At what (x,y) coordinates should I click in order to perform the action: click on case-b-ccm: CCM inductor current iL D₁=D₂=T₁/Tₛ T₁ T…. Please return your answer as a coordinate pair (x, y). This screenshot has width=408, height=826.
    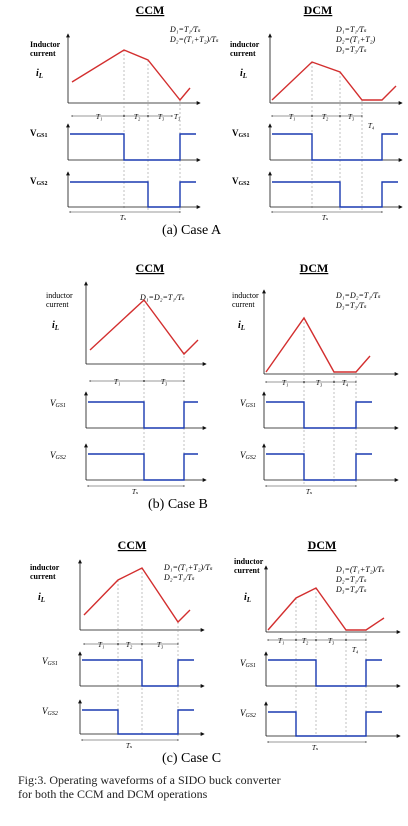
    Looking at the image, I should click on (126, 378).